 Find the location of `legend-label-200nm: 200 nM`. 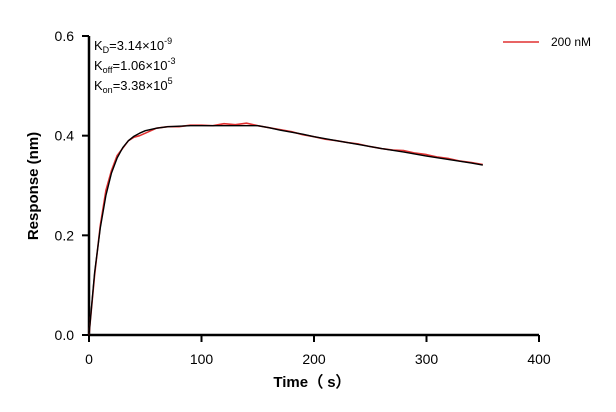

legend-label-200nm: 200 nM is located at coordinates (571, 42).